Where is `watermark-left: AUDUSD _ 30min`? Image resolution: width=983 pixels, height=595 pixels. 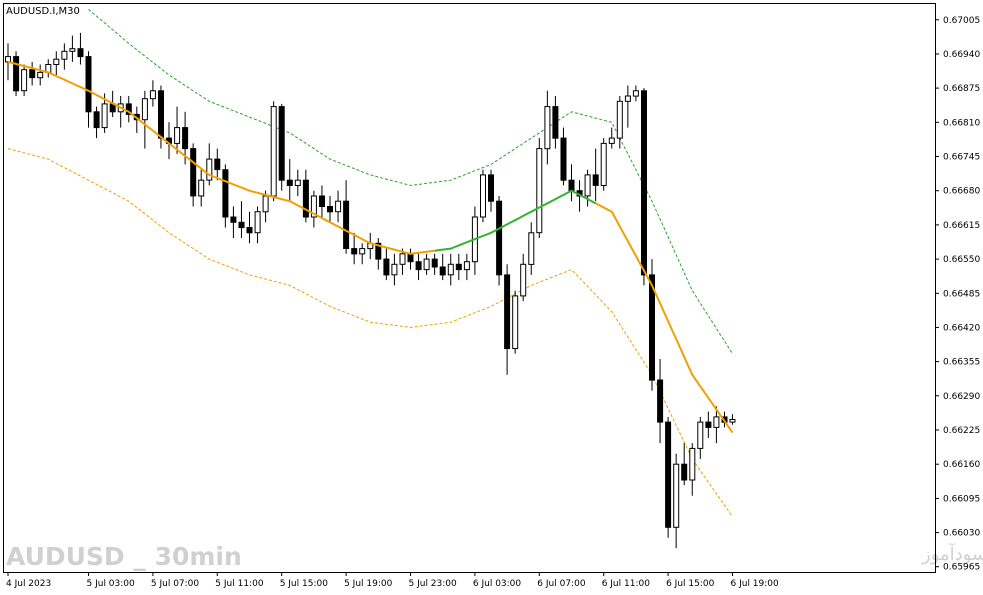
watermark-left: AUDUSD _ 30min is located at coordinates (124, 556).